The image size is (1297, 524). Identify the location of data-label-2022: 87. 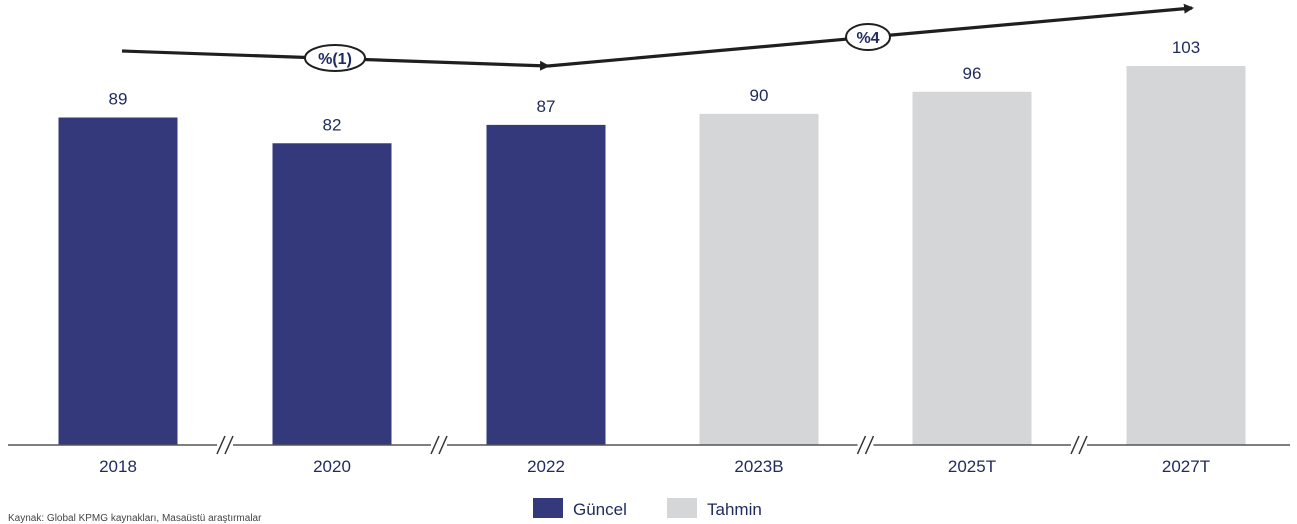
(546, 106).